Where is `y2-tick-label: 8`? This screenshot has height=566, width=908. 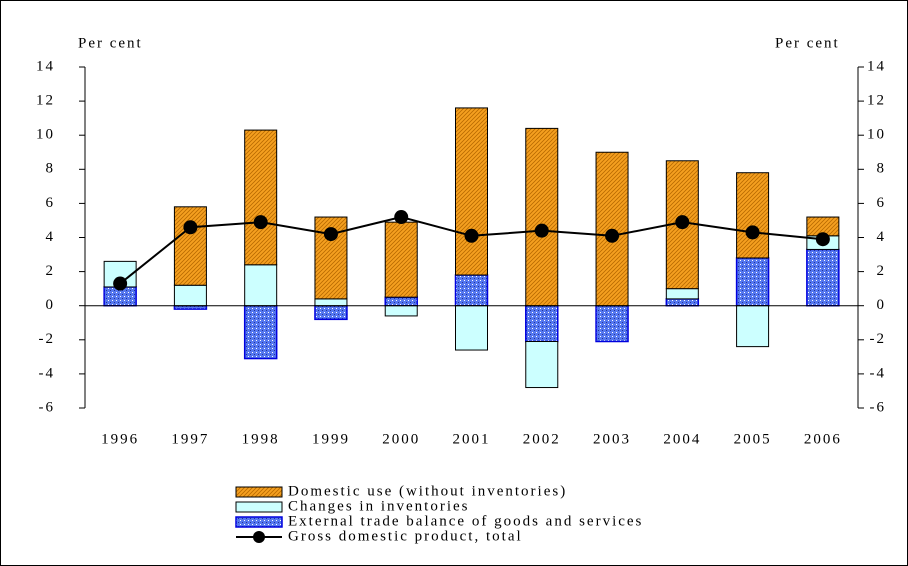
y2-tick-label: 8 is located at coordinates (882, 169).